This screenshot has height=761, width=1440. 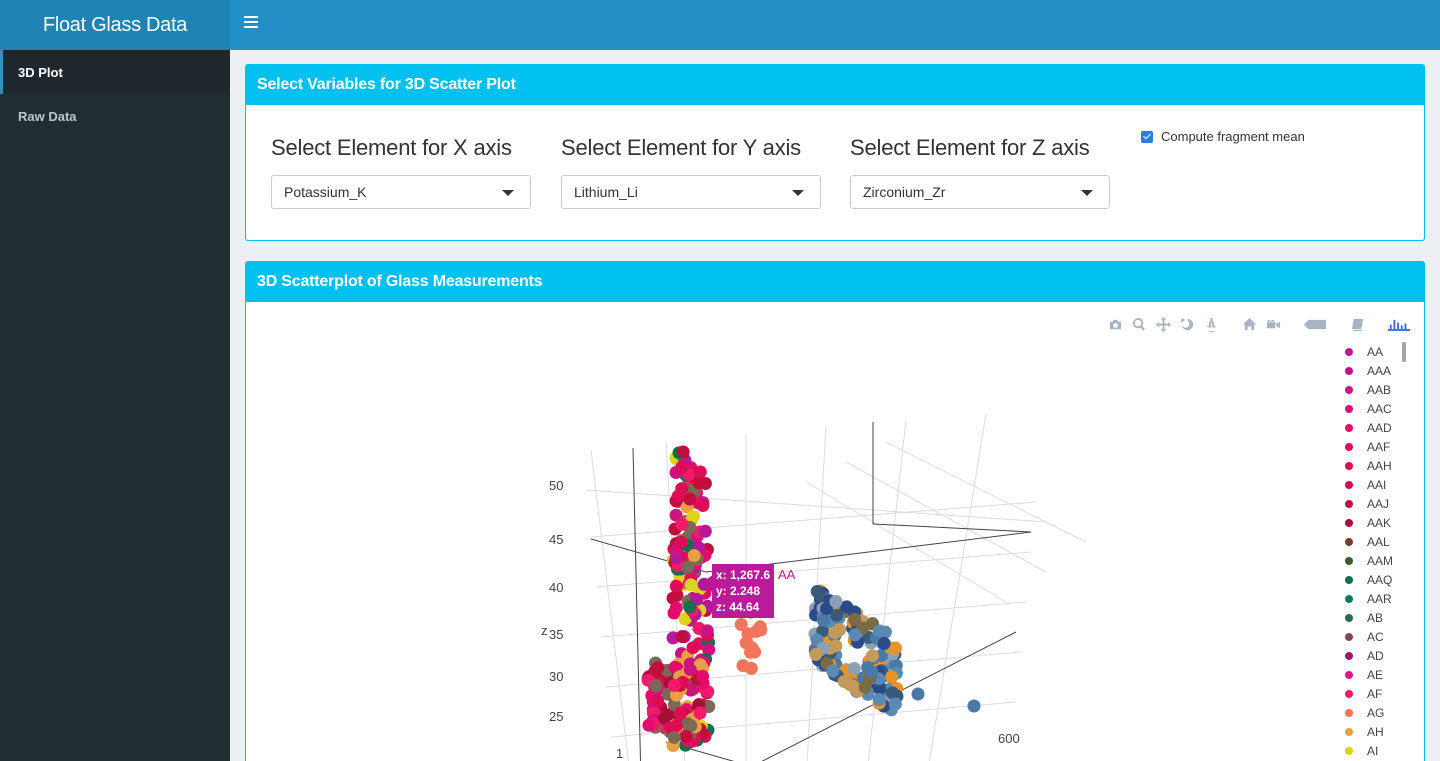 I want to click on legend-item: AAI, so click(x=1378, y=484).